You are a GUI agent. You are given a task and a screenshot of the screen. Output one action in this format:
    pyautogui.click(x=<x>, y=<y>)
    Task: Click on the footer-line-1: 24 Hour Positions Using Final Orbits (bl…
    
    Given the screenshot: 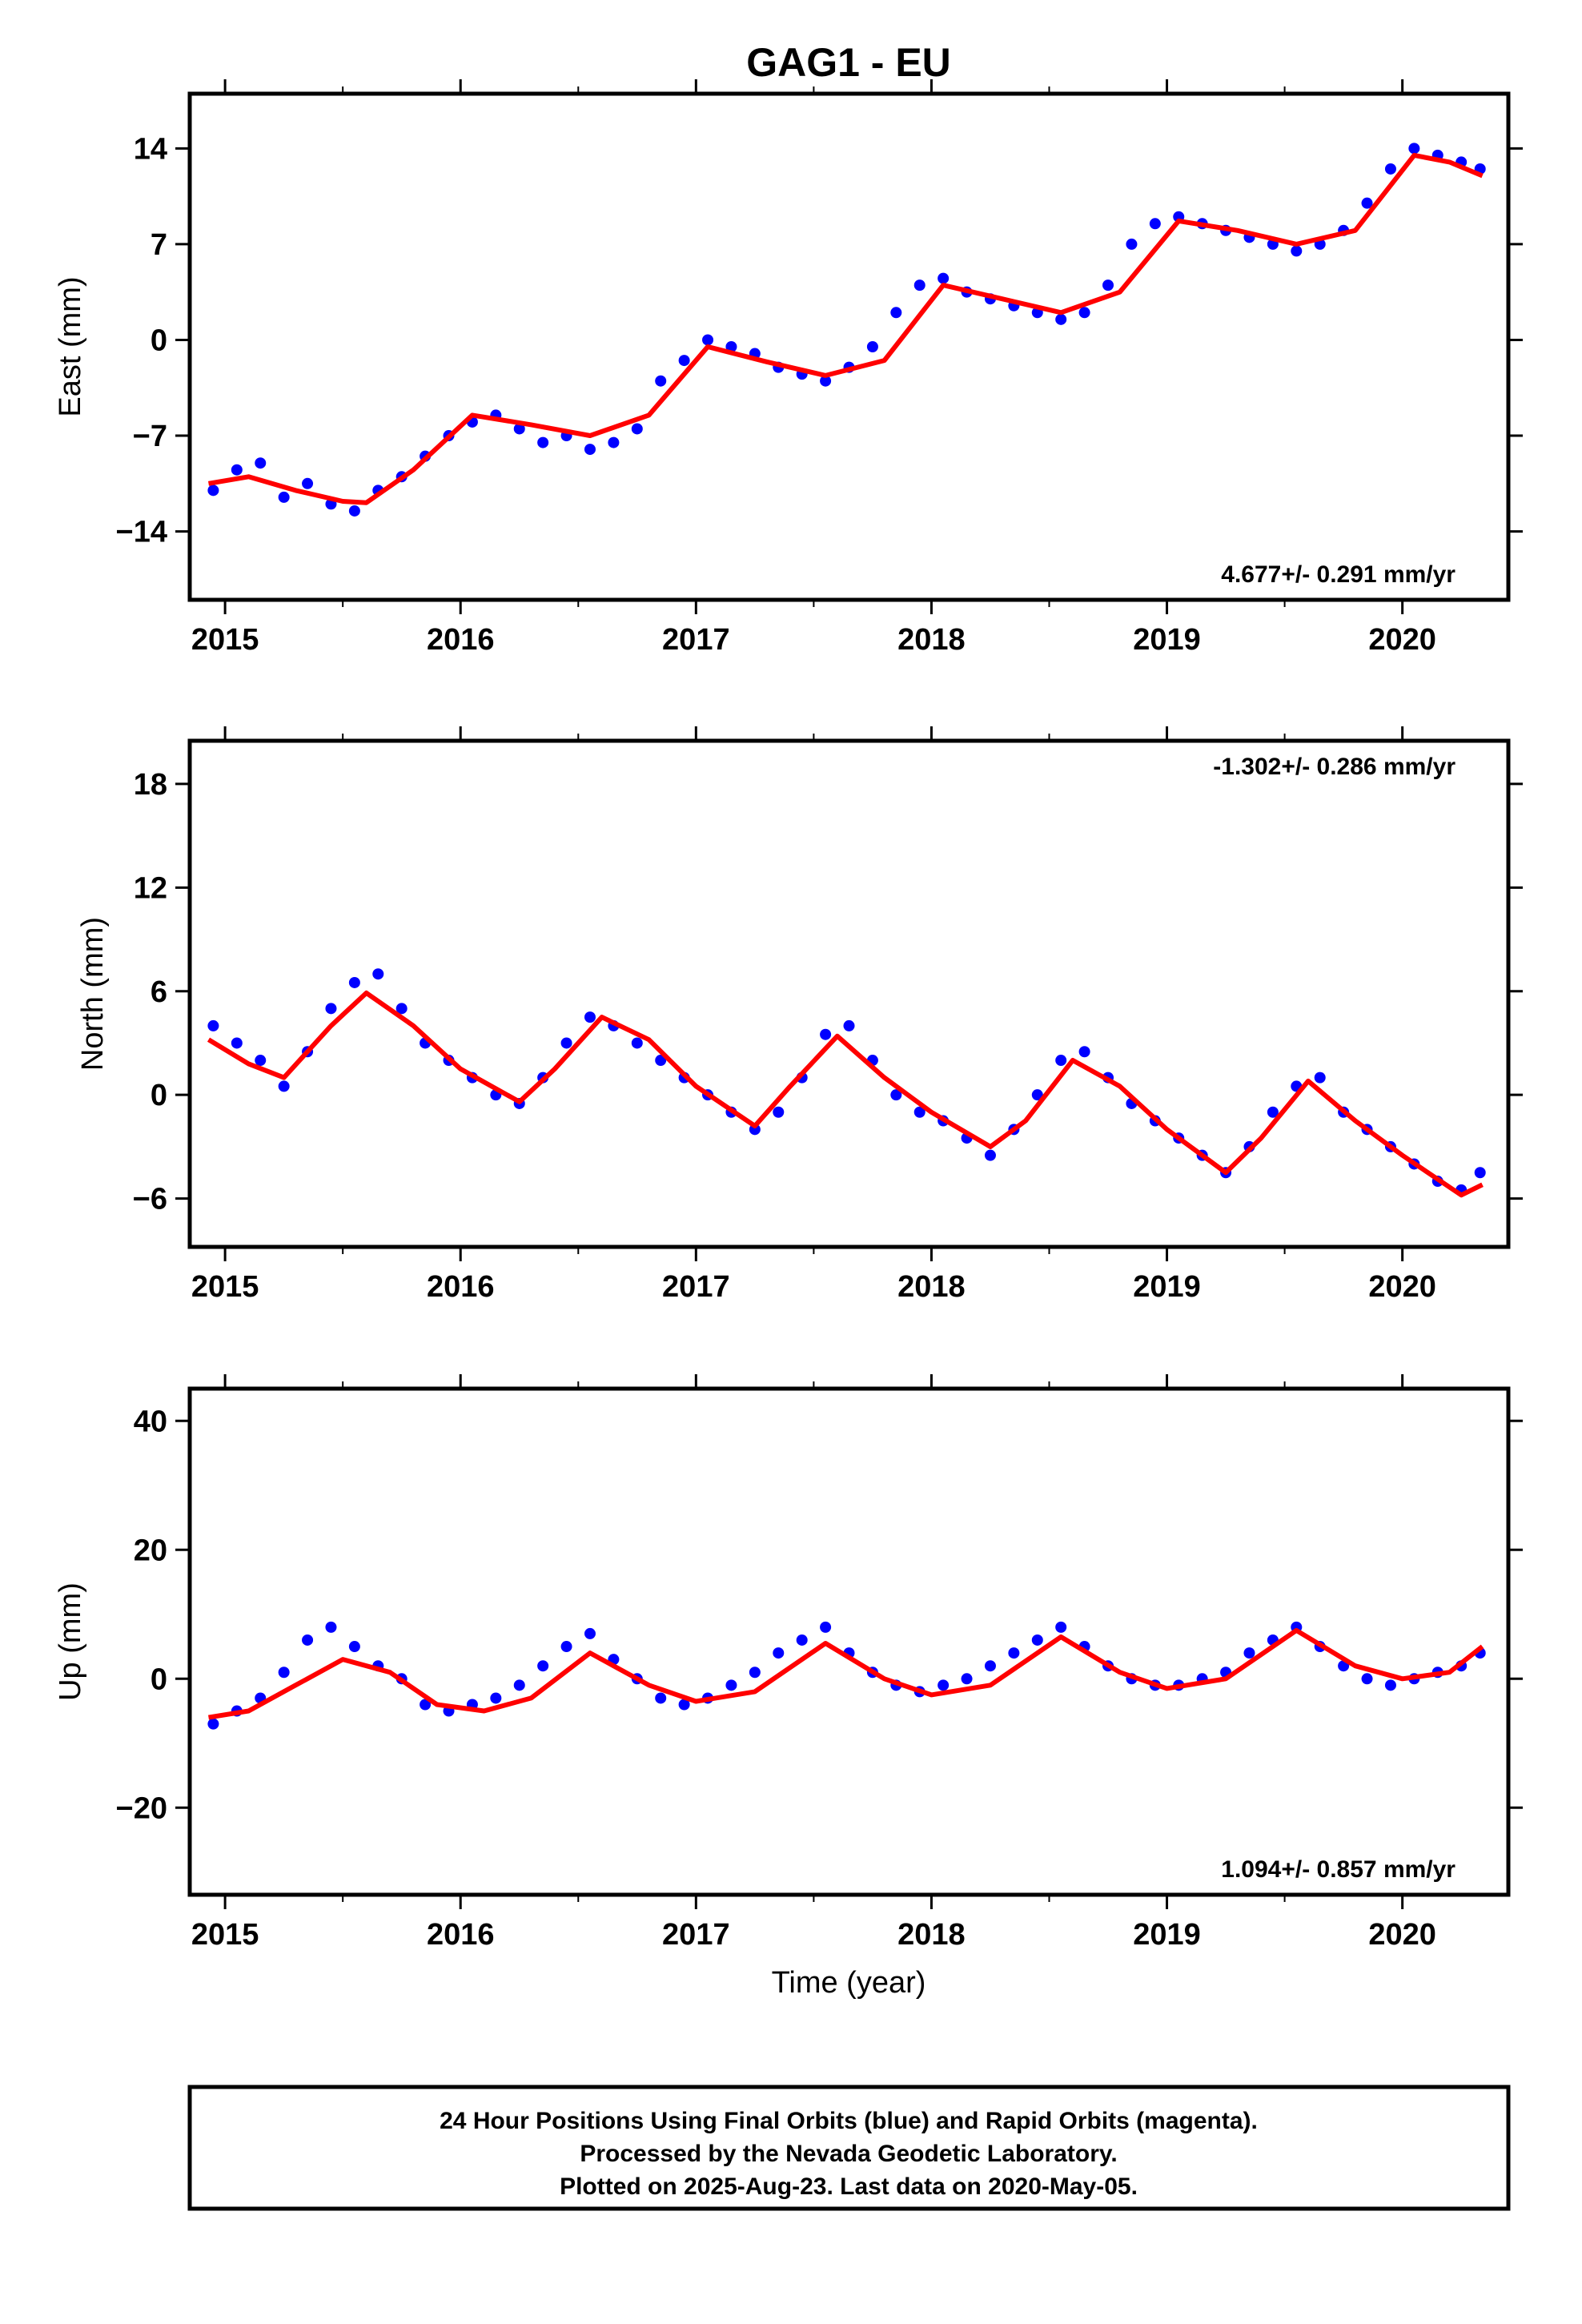 What is the action you would take?
    pyautogui.click(x=849, y=2121)
    